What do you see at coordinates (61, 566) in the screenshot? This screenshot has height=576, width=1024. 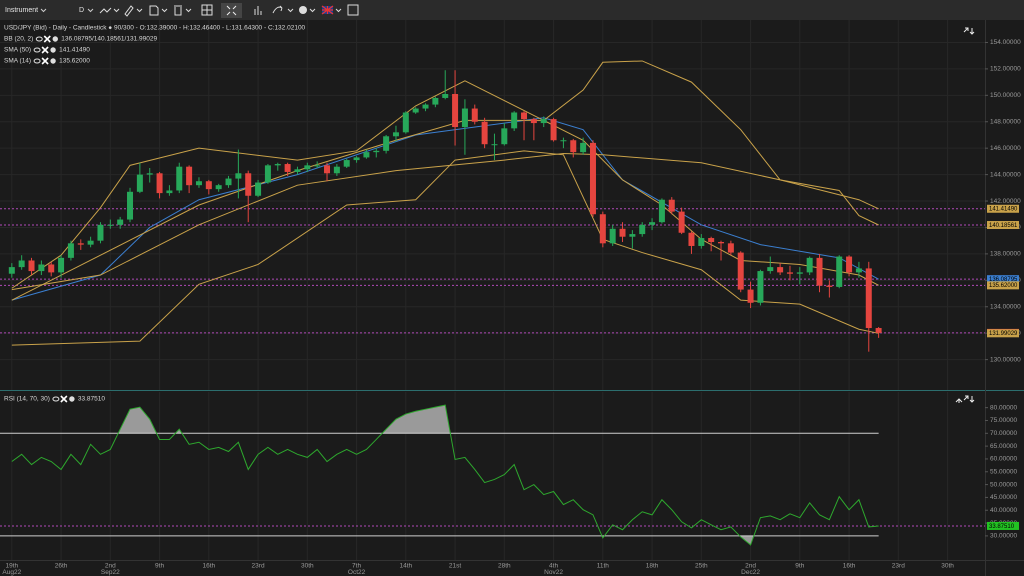 I see `x-tick-label: 26th` at bounding box center [61, 566].